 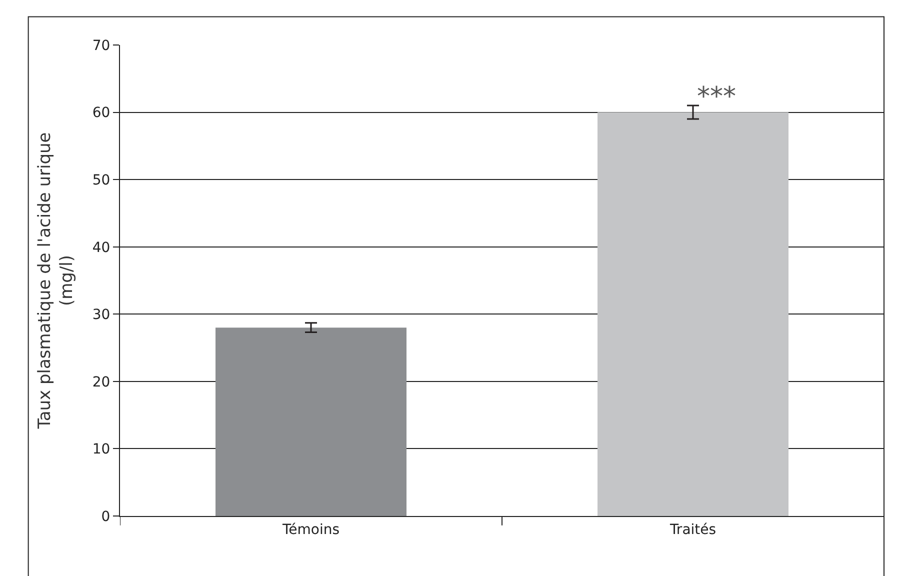 What do you see at coordinates (101, 46) in the screenshot?
I see `y-tick-label: 70` at bounding box center [101, 46].